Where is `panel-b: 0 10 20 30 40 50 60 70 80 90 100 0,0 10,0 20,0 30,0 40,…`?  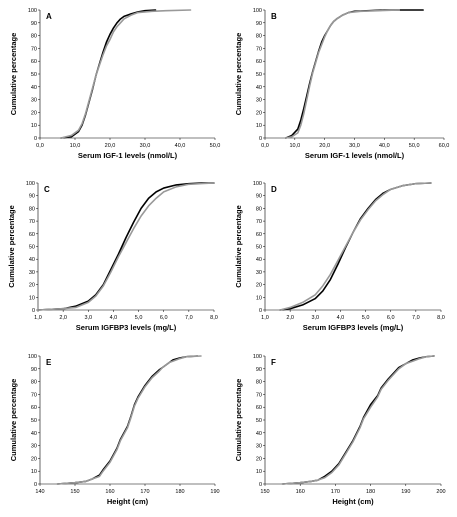
panel-b: 0 10 20 30 40 50 60 70 80 90 100 0,0 10,0 20,0 30,0 40,… is located at coordinates (341, 84).